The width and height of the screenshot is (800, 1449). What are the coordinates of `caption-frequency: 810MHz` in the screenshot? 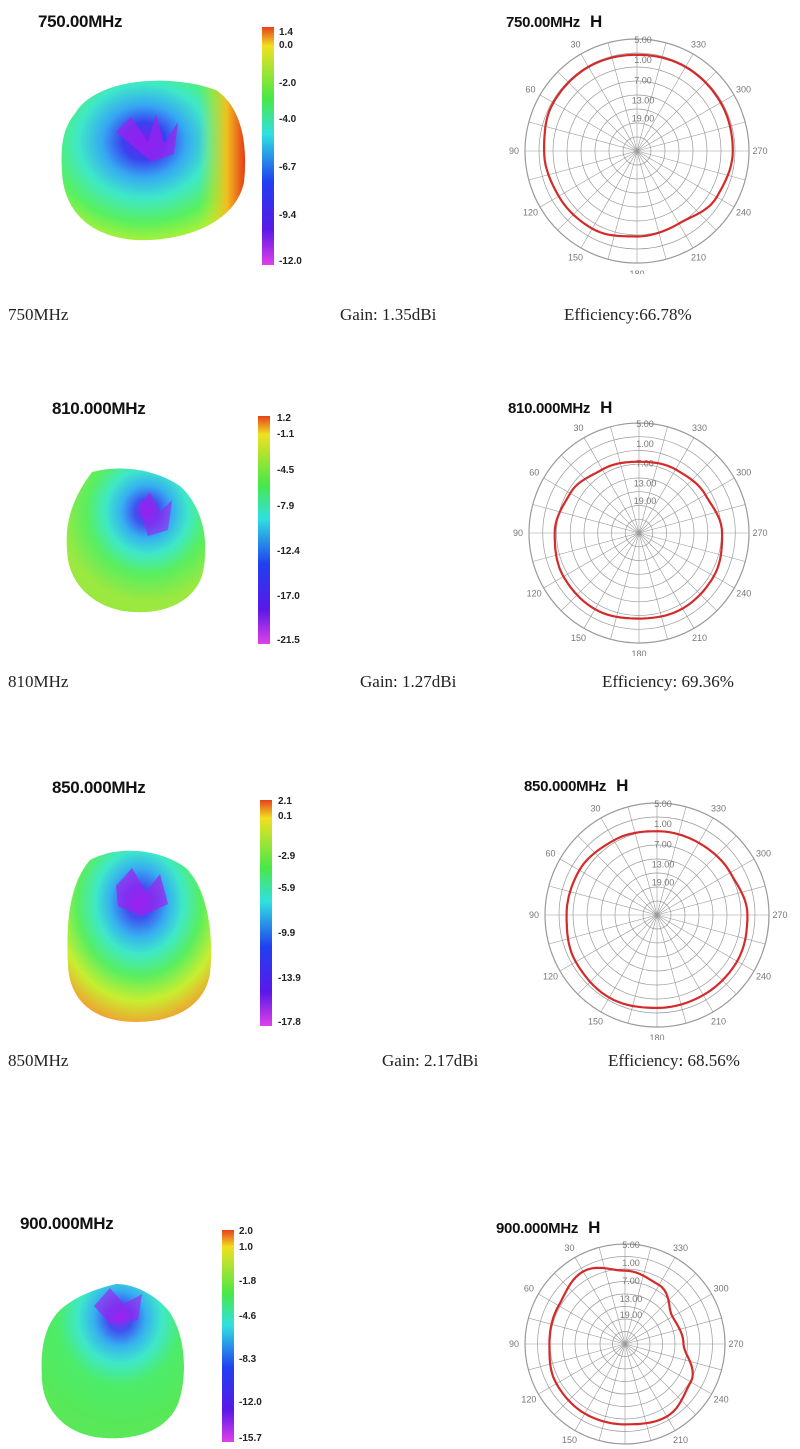 It's located at (38, 681).